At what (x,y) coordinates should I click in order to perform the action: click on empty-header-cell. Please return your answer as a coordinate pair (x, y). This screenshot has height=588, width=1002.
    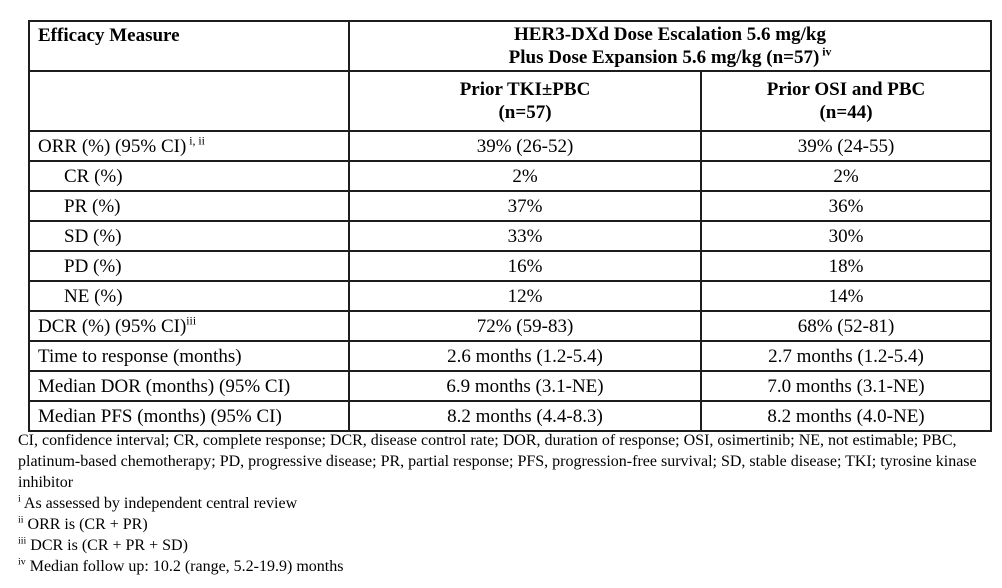
    Looking at the image, I should click on (189, 101).